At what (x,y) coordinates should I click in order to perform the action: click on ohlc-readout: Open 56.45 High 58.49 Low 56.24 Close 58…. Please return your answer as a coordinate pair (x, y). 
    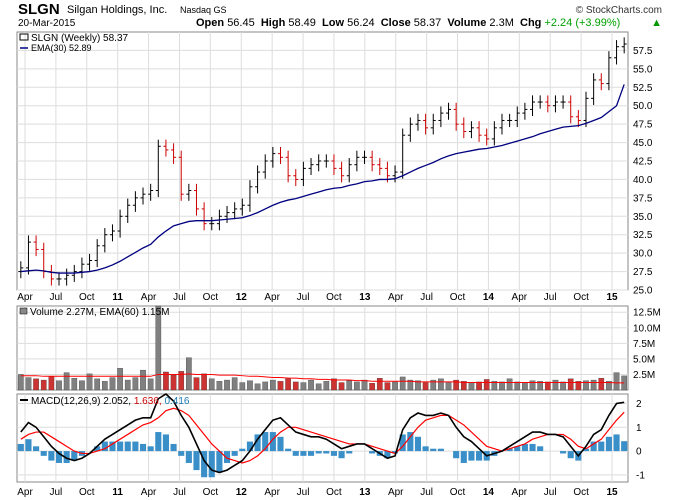
    Looking at the image, I should click on (408, 23).